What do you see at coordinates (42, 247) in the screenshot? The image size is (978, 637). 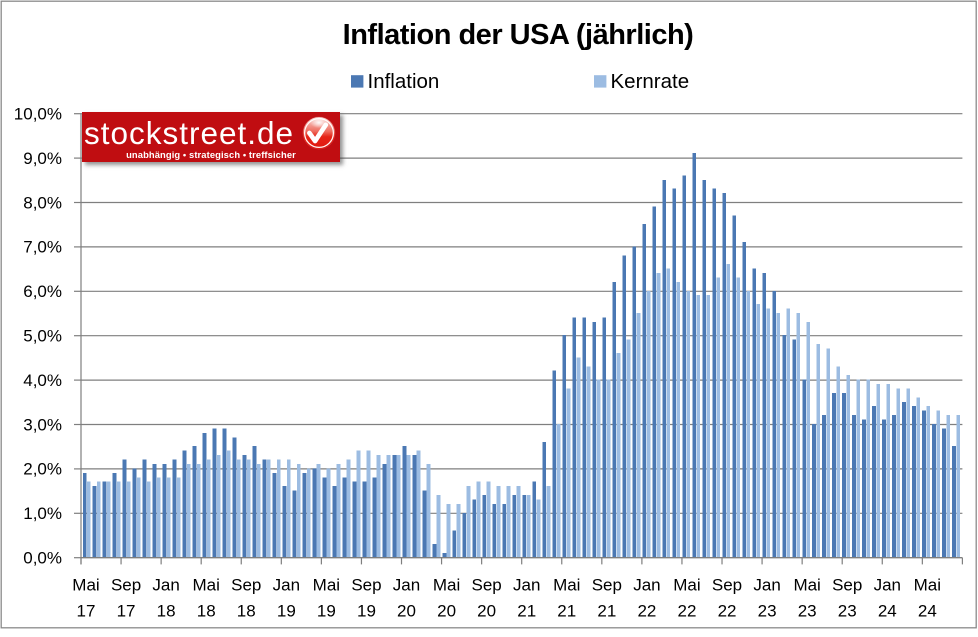 I see `svg-text: 7,0%` at bounding box center [42, 247].